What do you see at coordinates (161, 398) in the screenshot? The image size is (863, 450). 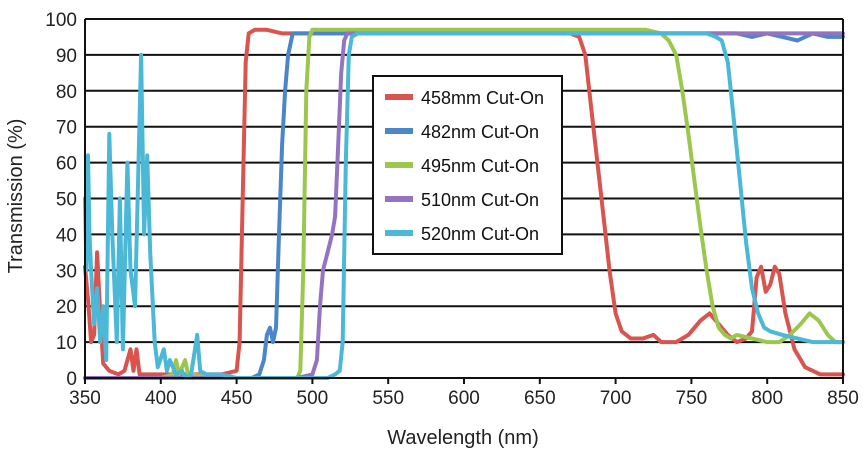 I see `x-tick-label-400: 400` at bounding box center [161, 398].